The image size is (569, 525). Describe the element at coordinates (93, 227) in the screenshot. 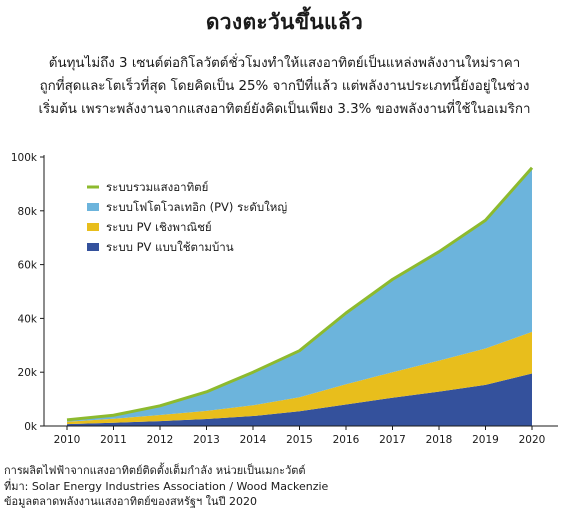

I see `legend-swatch-commercial` at that location.